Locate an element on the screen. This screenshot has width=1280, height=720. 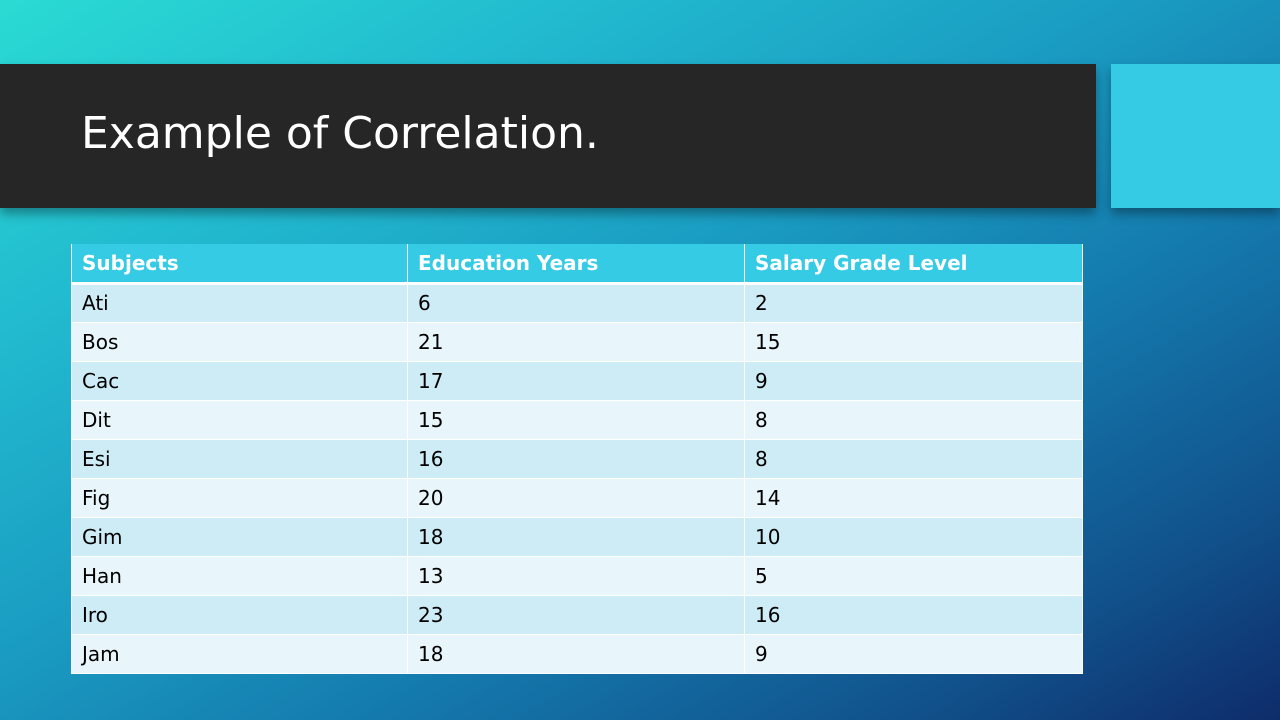
table-row: Han 13 5 is located at coordinates (577, 575).